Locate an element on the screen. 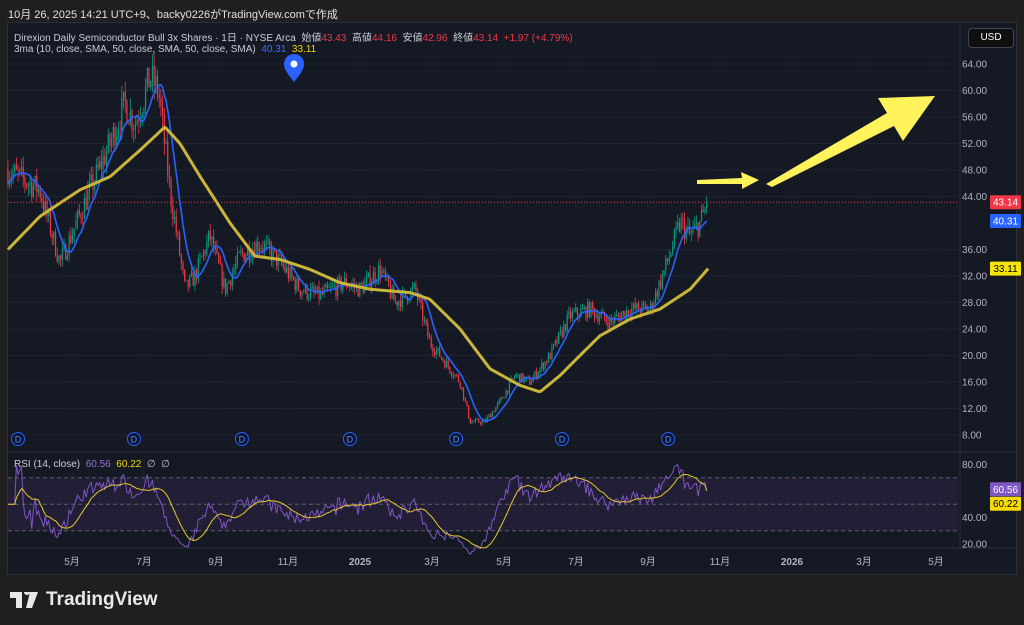  logo-text: TradingView is located at coordinates (102, 599).